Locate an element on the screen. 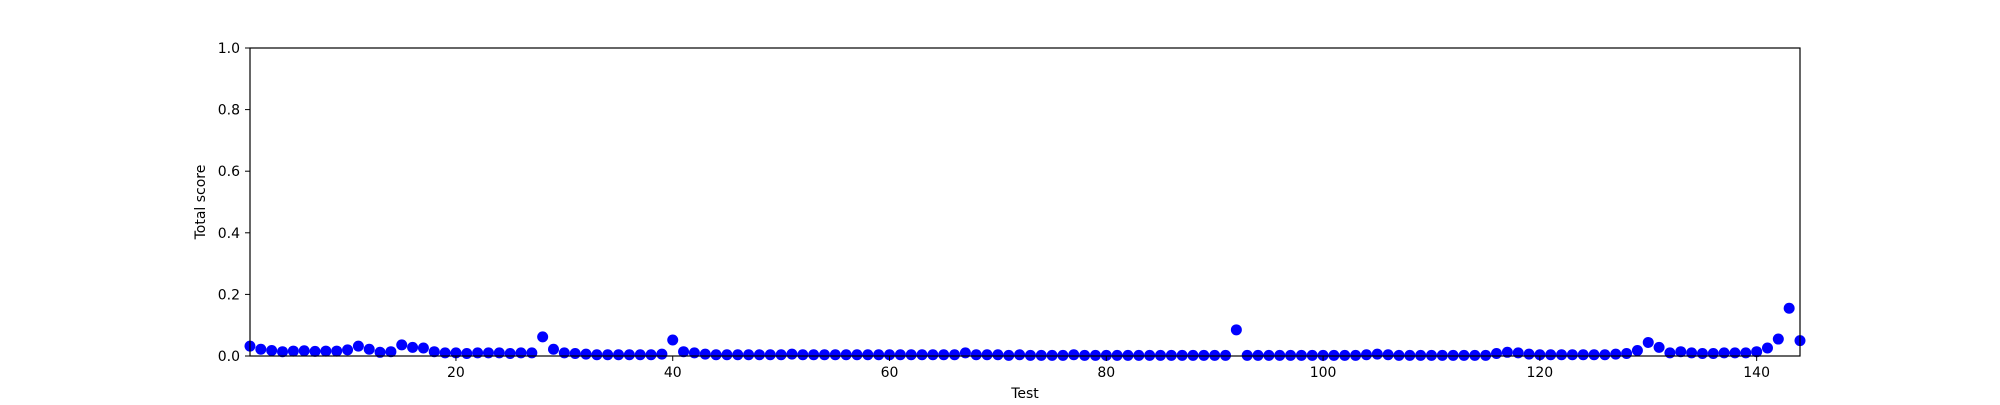  x-axis-ticks: 20 40 60 80 100 120 140 is located at coordinates (1108, 368).